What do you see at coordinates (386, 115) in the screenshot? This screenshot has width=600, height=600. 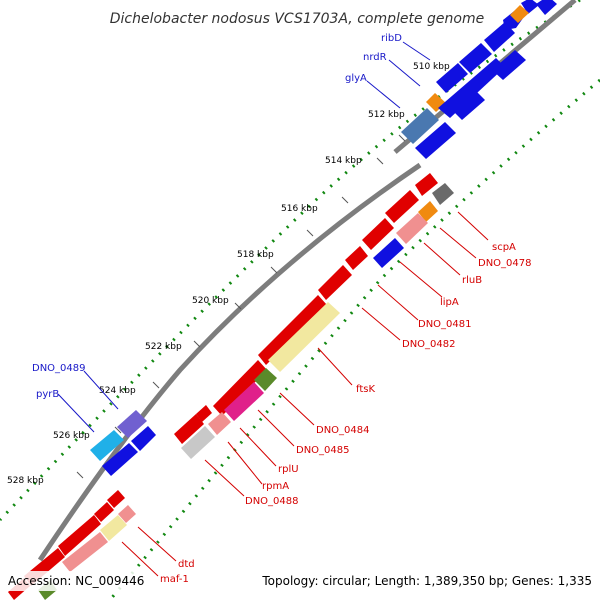 I see `tick-label: 512 kbp` at bounding box center [386, 115].